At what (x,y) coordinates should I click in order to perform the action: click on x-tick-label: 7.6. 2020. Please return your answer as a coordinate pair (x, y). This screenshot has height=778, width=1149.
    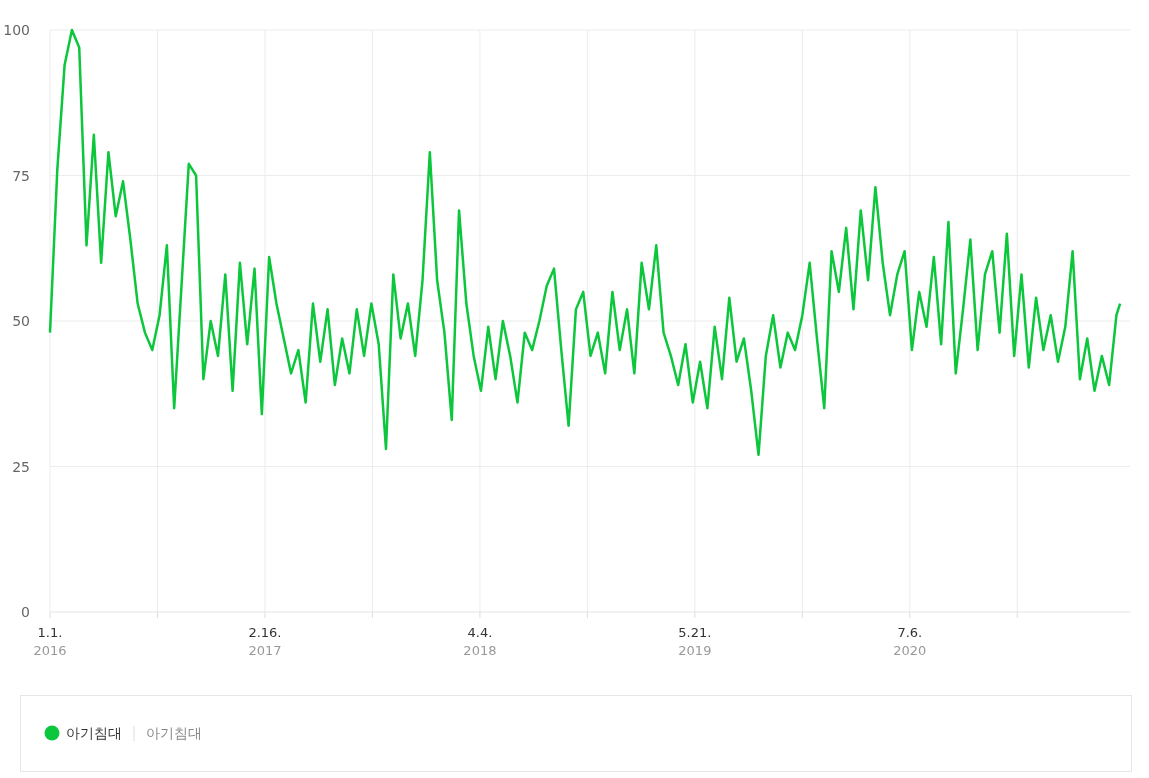
    Looking at the image, I should click on (910, 641).